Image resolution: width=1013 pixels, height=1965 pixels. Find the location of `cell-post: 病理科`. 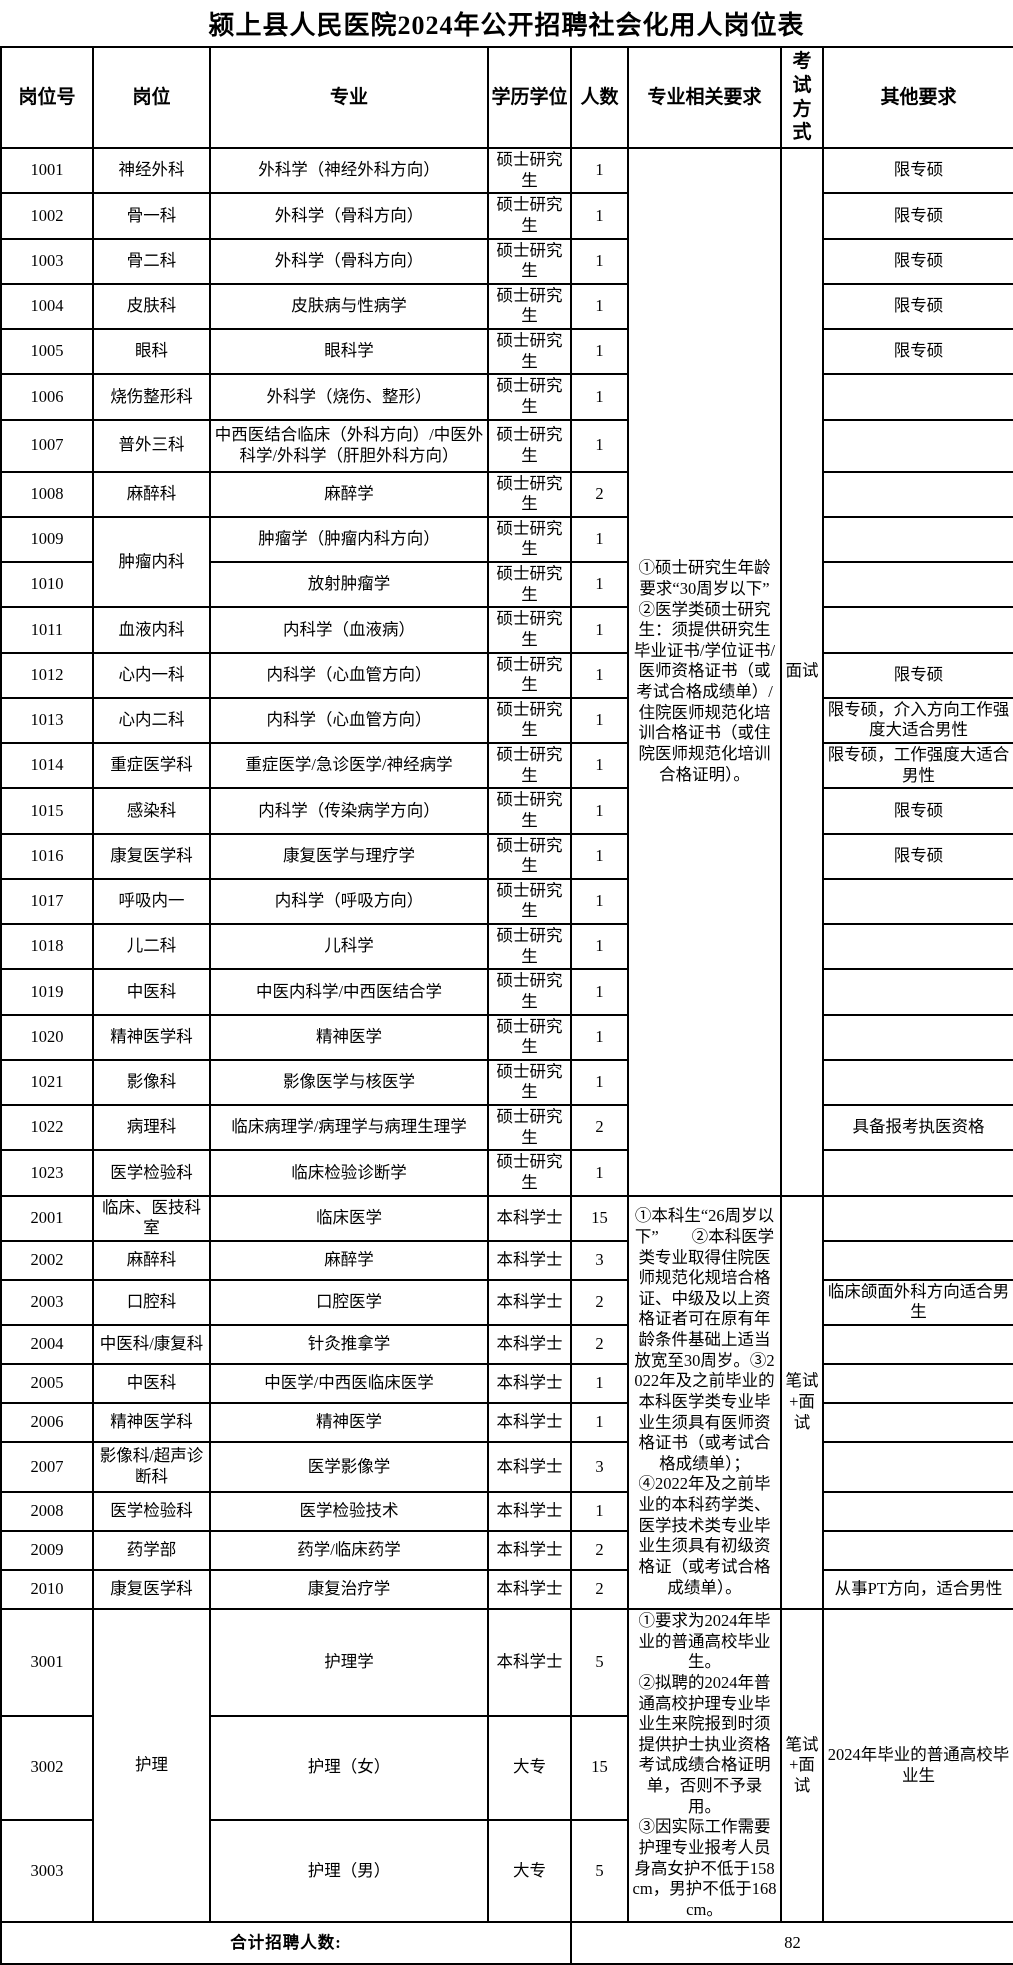

cell-post: 病理科 is located at coordinates (151, 1127).